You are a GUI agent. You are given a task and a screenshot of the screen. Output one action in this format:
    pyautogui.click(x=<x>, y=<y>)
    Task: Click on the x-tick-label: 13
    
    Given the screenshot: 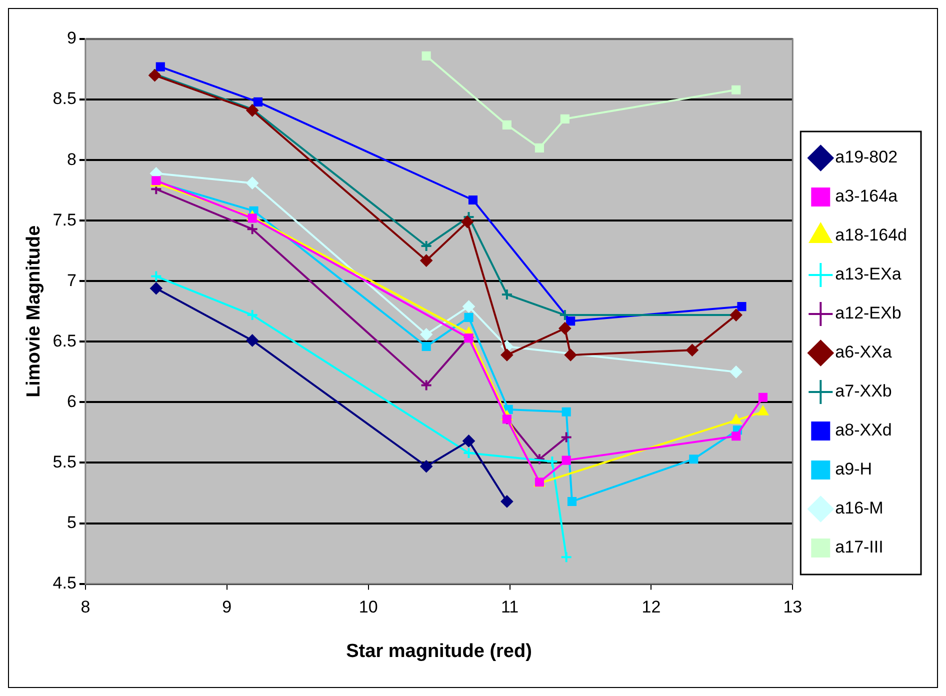 What is the action you would take?
    pyautogui.click(x=792, y=607)
    